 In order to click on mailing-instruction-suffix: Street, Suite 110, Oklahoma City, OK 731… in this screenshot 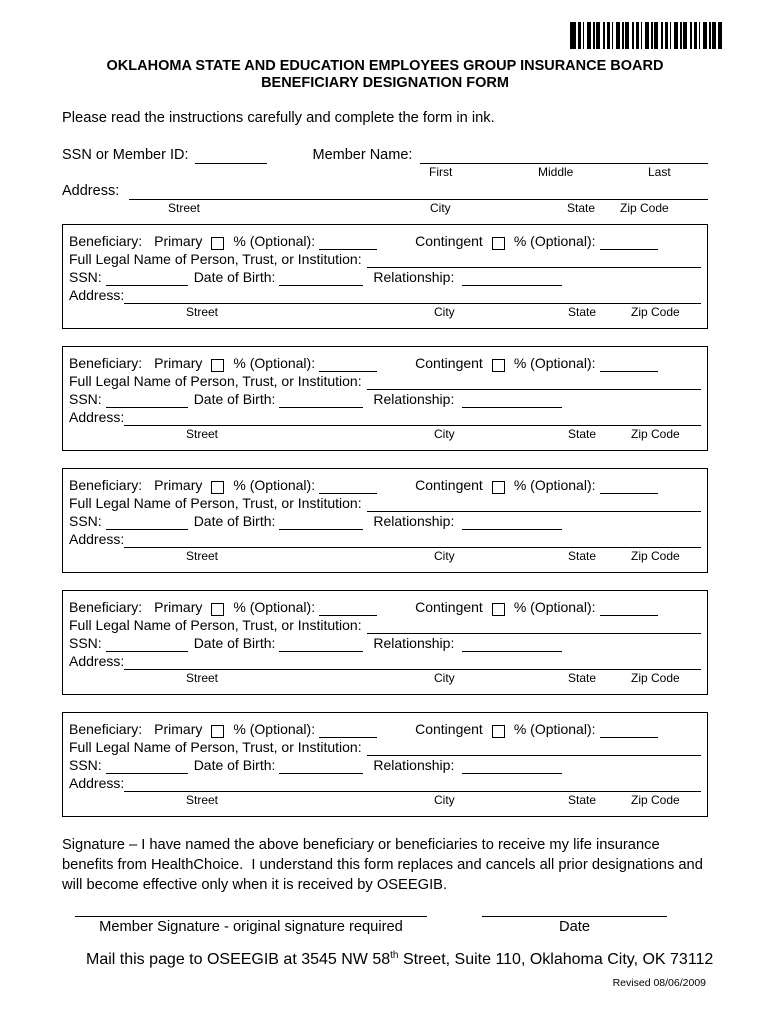, I will do `click(556, 959)`.